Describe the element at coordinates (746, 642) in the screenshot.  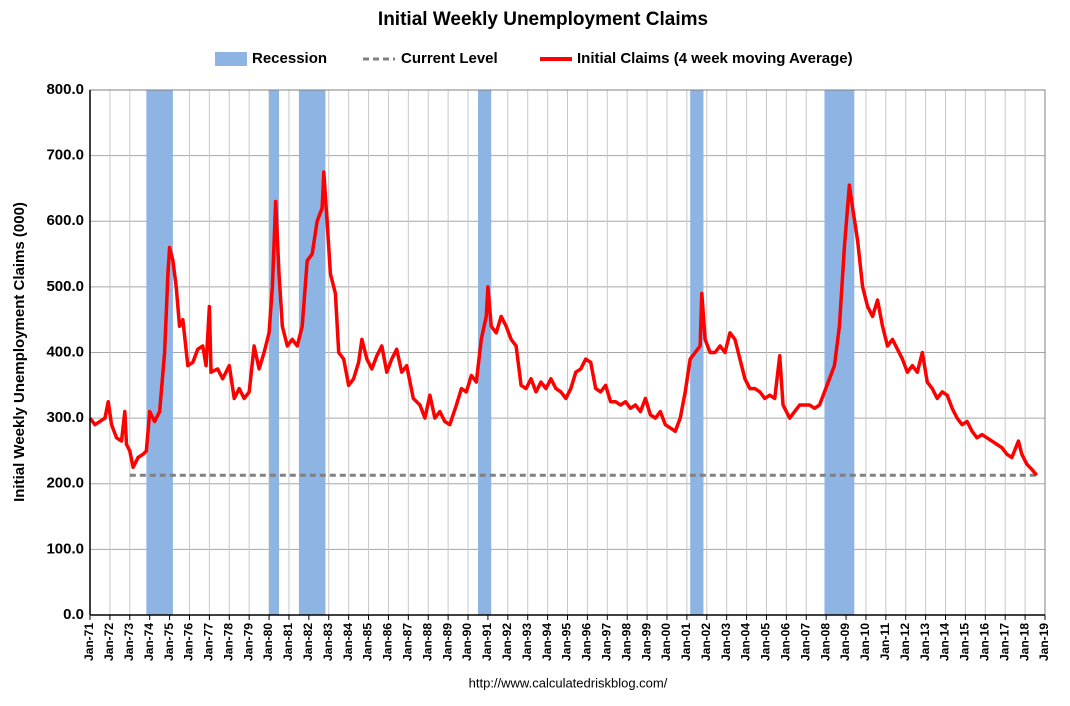
I see `x-tick-label: Jan-04` at that location.